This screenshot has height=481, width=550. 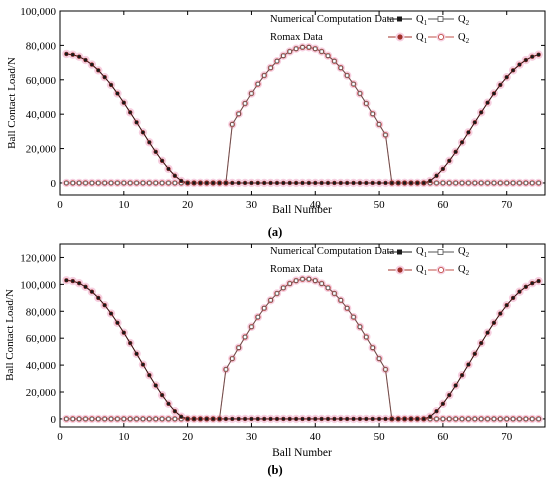 I want to click on y-tick-label: 60,000, so click(x=41, y=81).